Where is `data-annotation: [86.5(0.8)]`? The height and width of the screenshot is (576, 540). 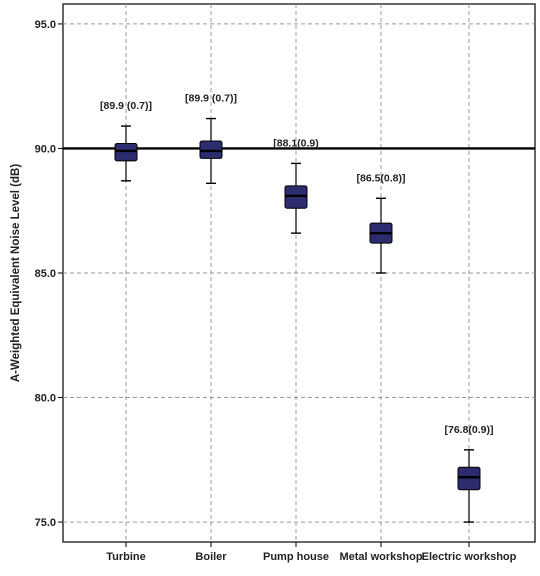 data-annotation: [86.5(0.8)] is located at coordinates (380, 178).